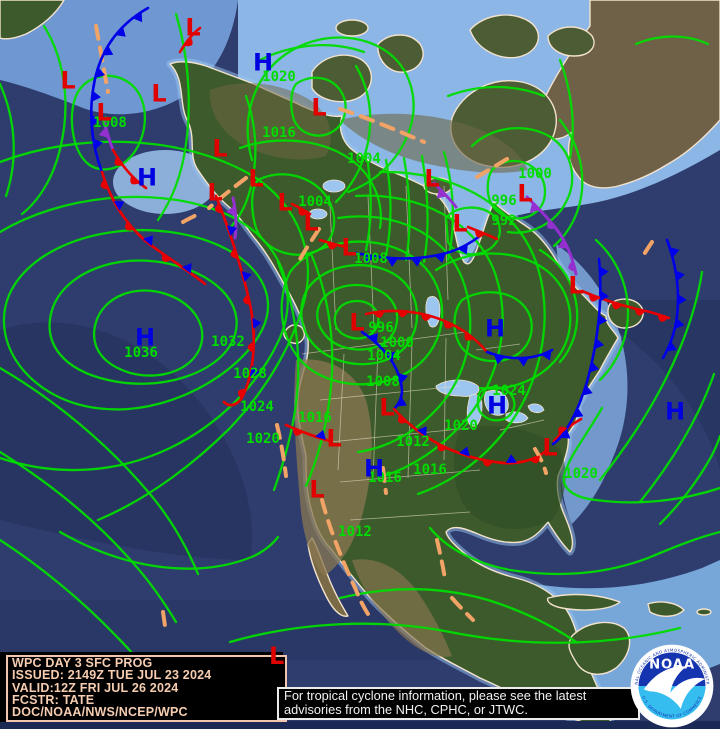  What do you see at coordinates (82, 663) in the screenshot?
I see `product-title: WPC DAY 3 SFC PROG` at bounding box center [82, 663].